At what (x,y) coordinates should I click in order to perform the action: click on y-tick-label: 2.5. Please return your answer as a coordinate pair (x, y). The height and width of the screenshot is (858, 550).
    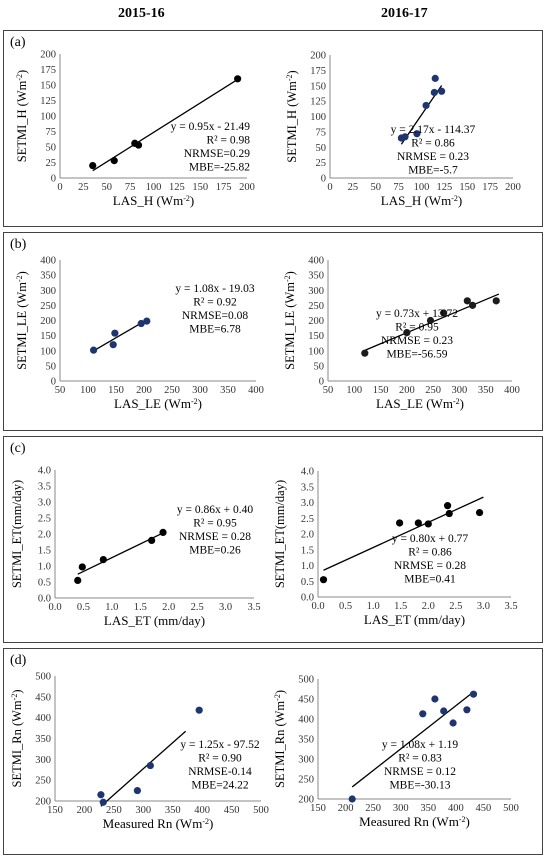
    Looking at the image, I should click on (307, 519).